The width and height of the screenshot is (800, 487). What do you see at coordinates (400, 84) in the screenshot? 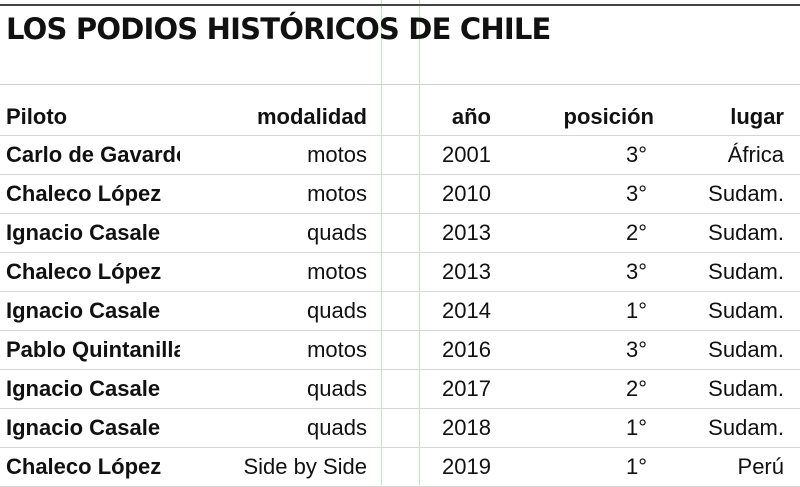
I see `title-rule` at bounding box center [400, 84].